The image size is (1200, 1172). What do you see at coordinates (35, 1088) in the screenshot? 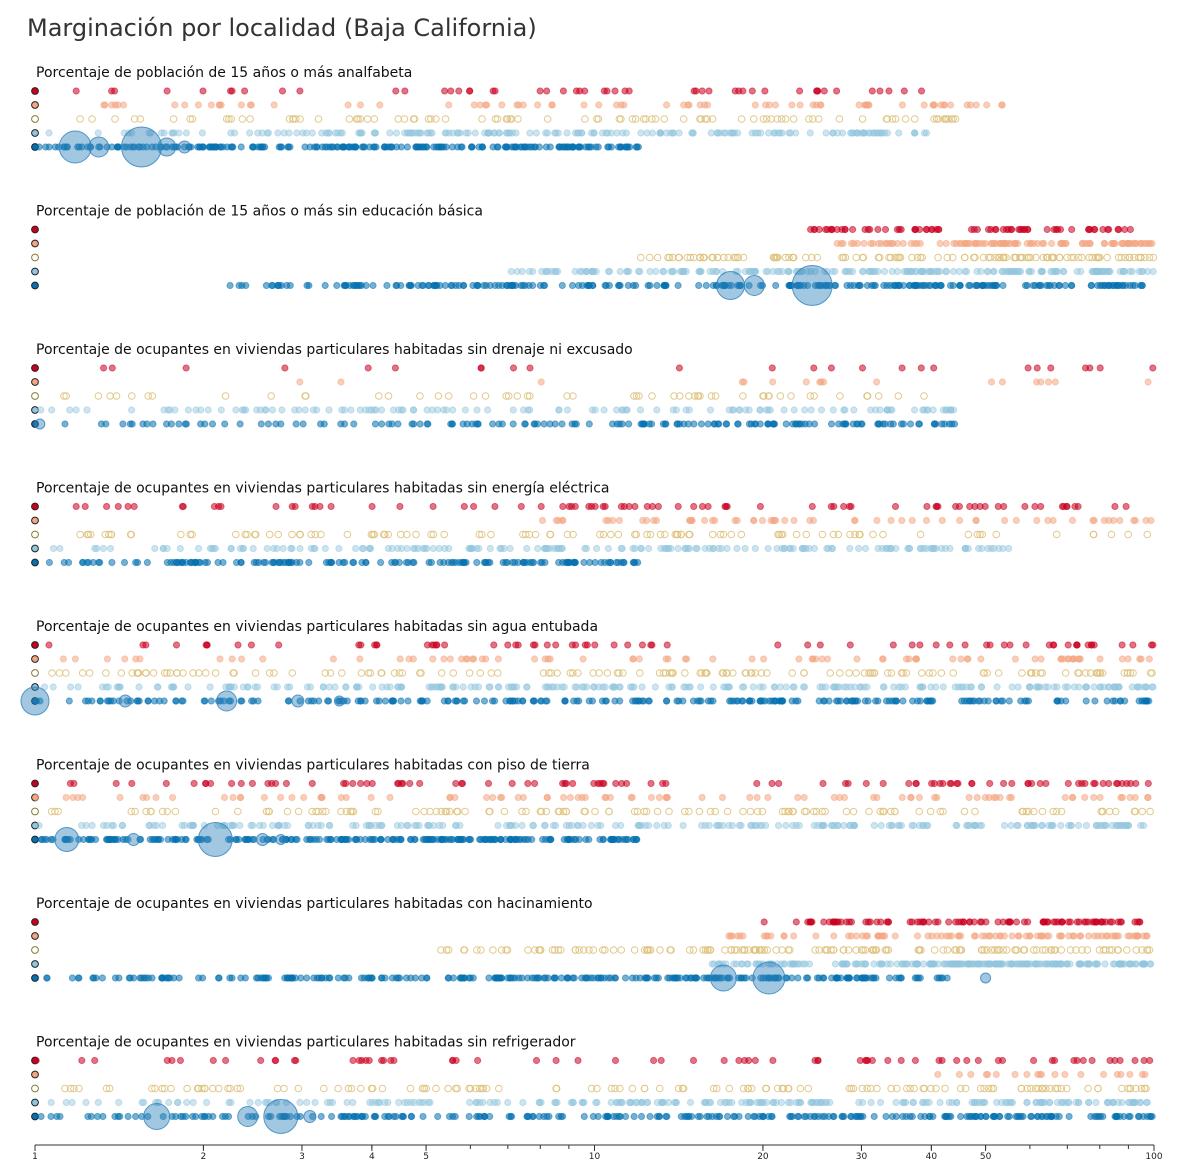
I see `legend-marker-medio` at bounding box center [35, 1088].